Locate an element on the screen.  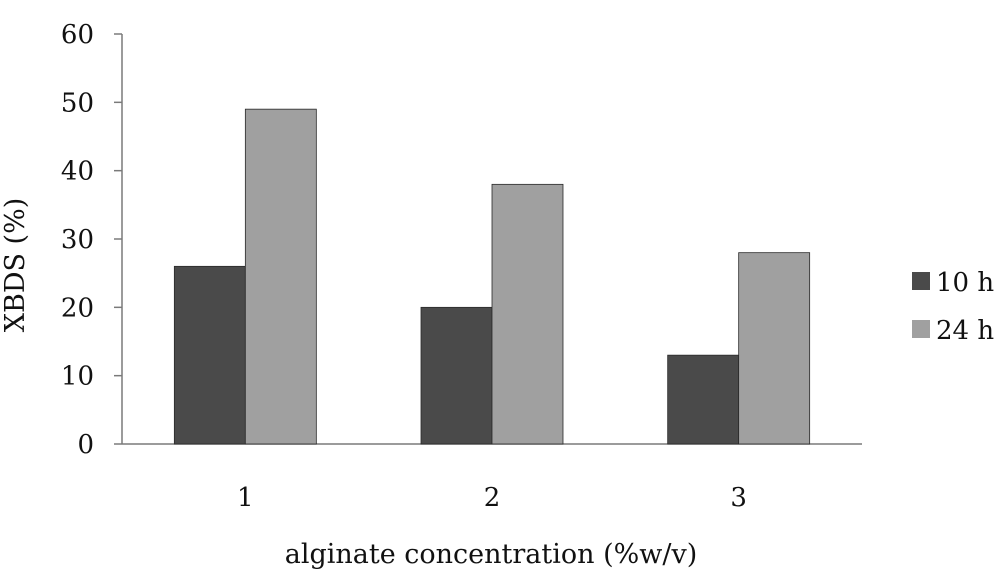
x-axis: 1 2 3 is located at coordinates (492, 478).